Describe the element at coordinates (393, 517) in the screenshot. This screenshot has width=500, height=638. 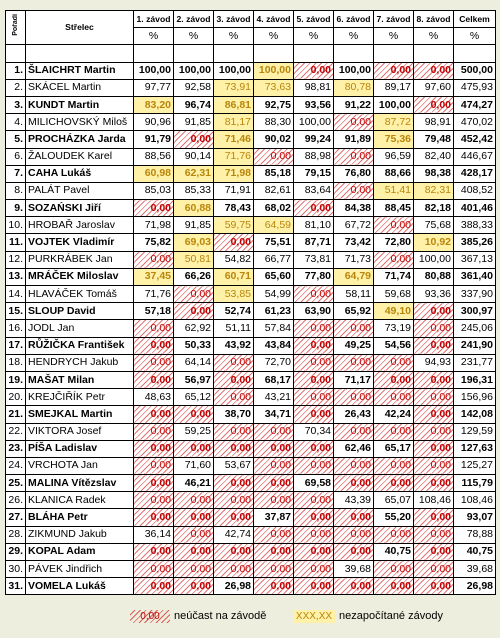
I see `race-score-cell: 55,20` at that location.